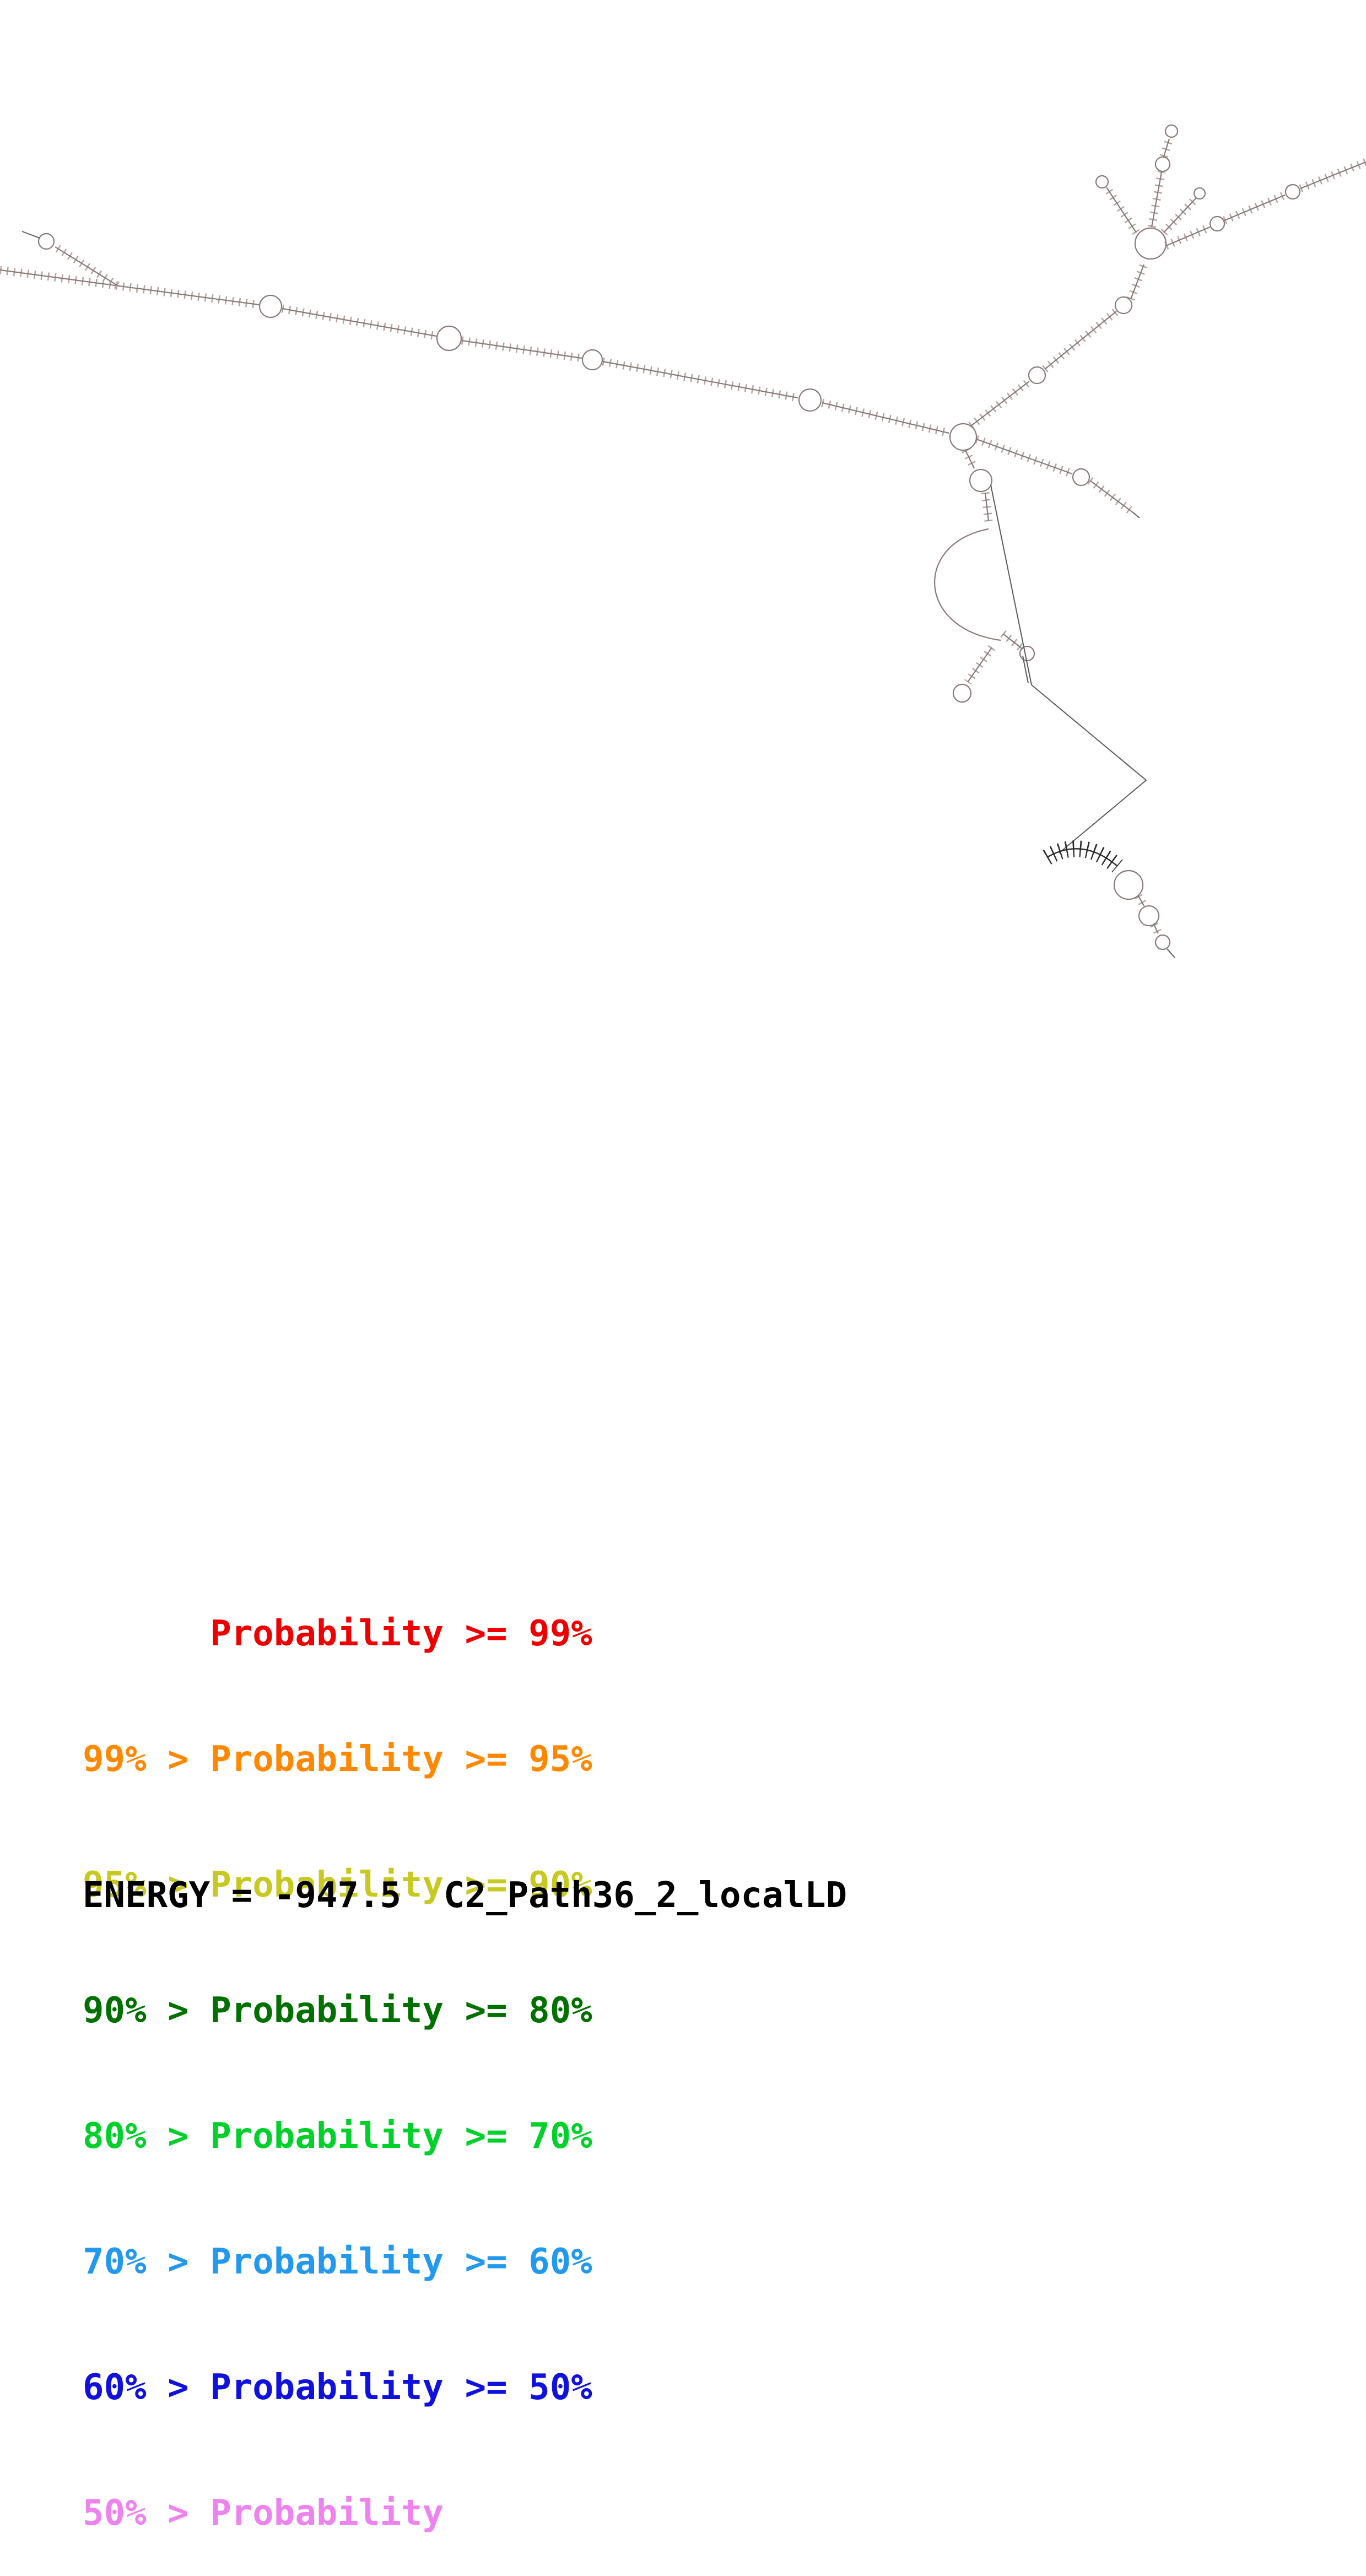  Describe the element at coordinates (338, 2136) in the screenshot. I see `legend-item-70: 80% > Probability >= 70%` at that location.